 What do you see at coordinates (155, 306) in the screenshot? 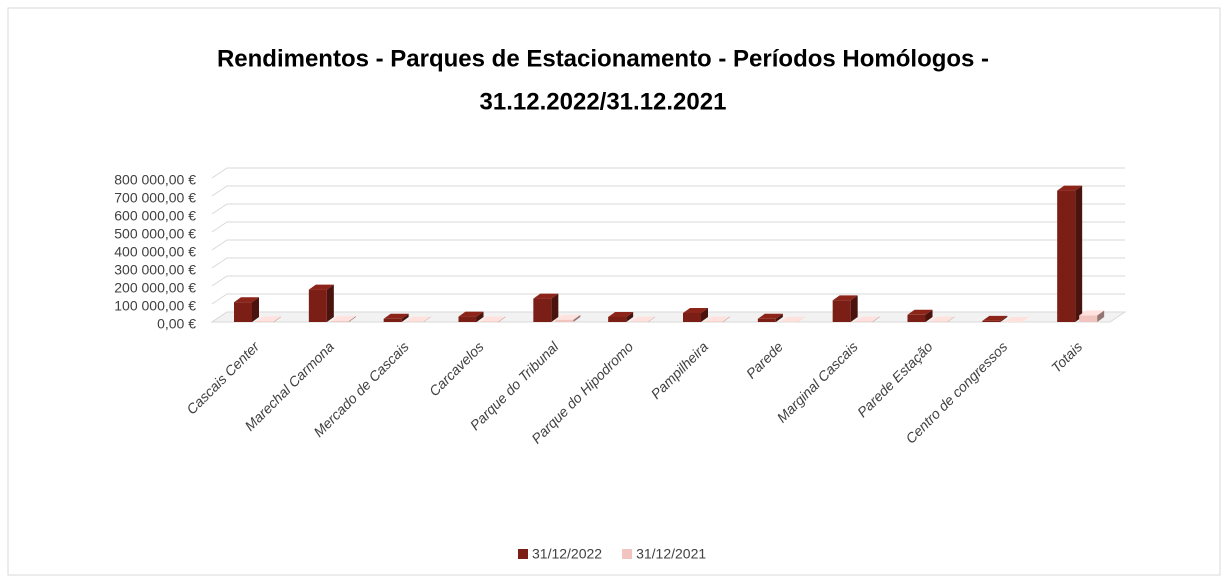
I see `y-tick-label: 100 000,00 €` at bounding box center [155, 306].